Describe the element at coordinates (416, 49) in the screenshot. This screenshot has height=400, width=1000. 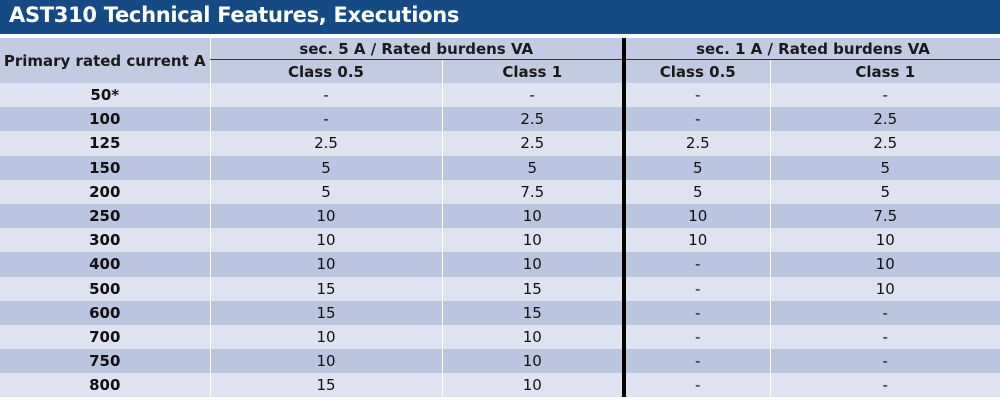
I see `header-group-sec-5a: sec. 5 A / Rated burdens VA` at that location.